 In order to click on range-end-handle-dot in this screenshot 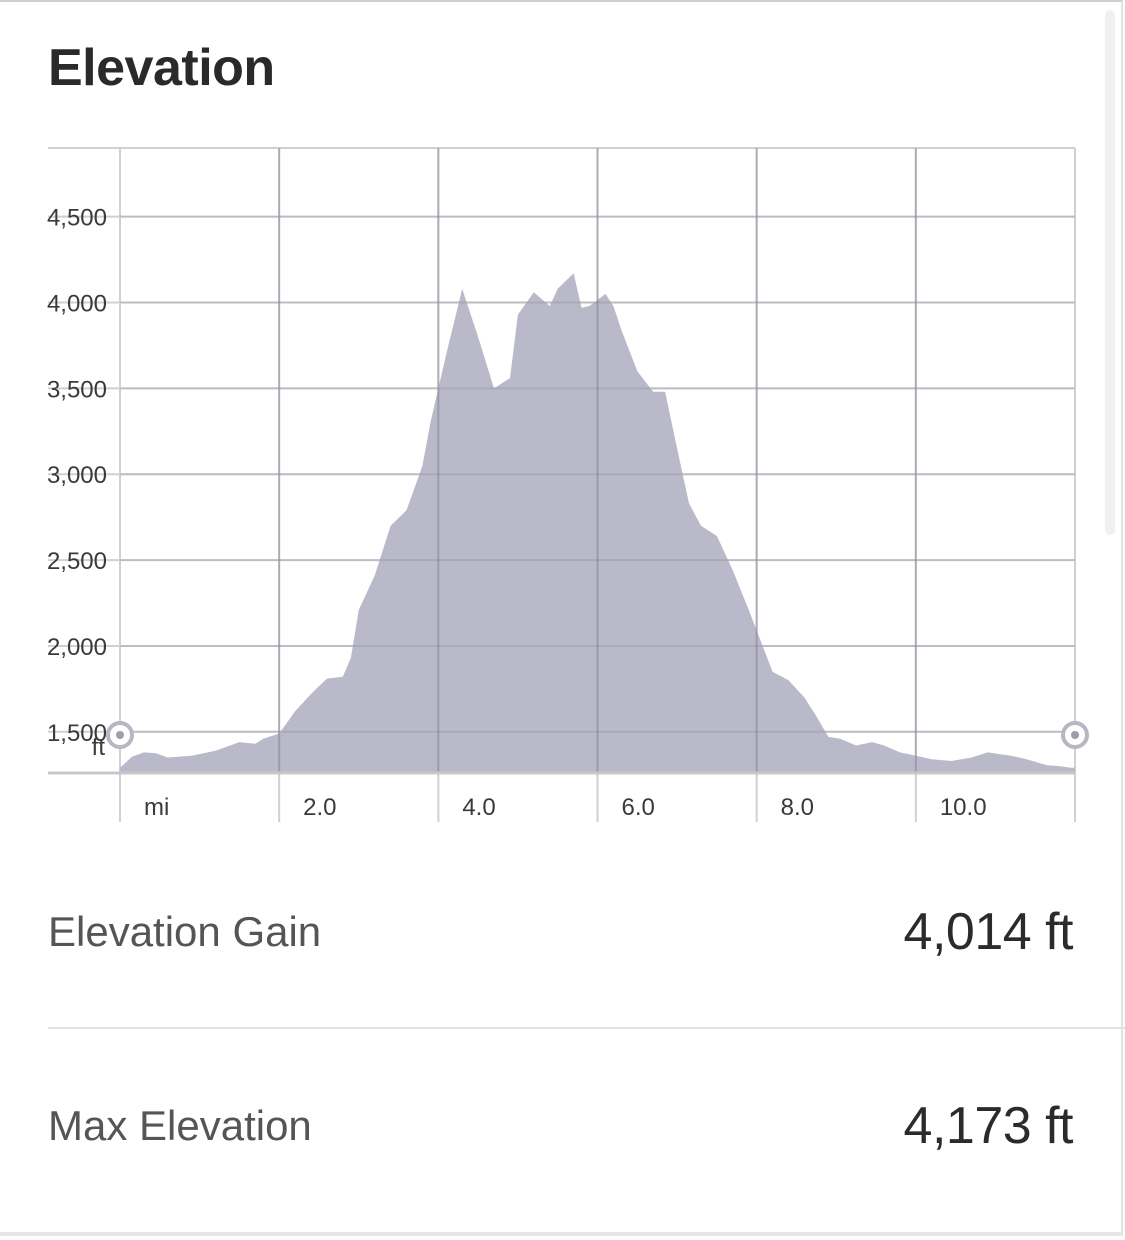, I will do `click(1075, 735)`.